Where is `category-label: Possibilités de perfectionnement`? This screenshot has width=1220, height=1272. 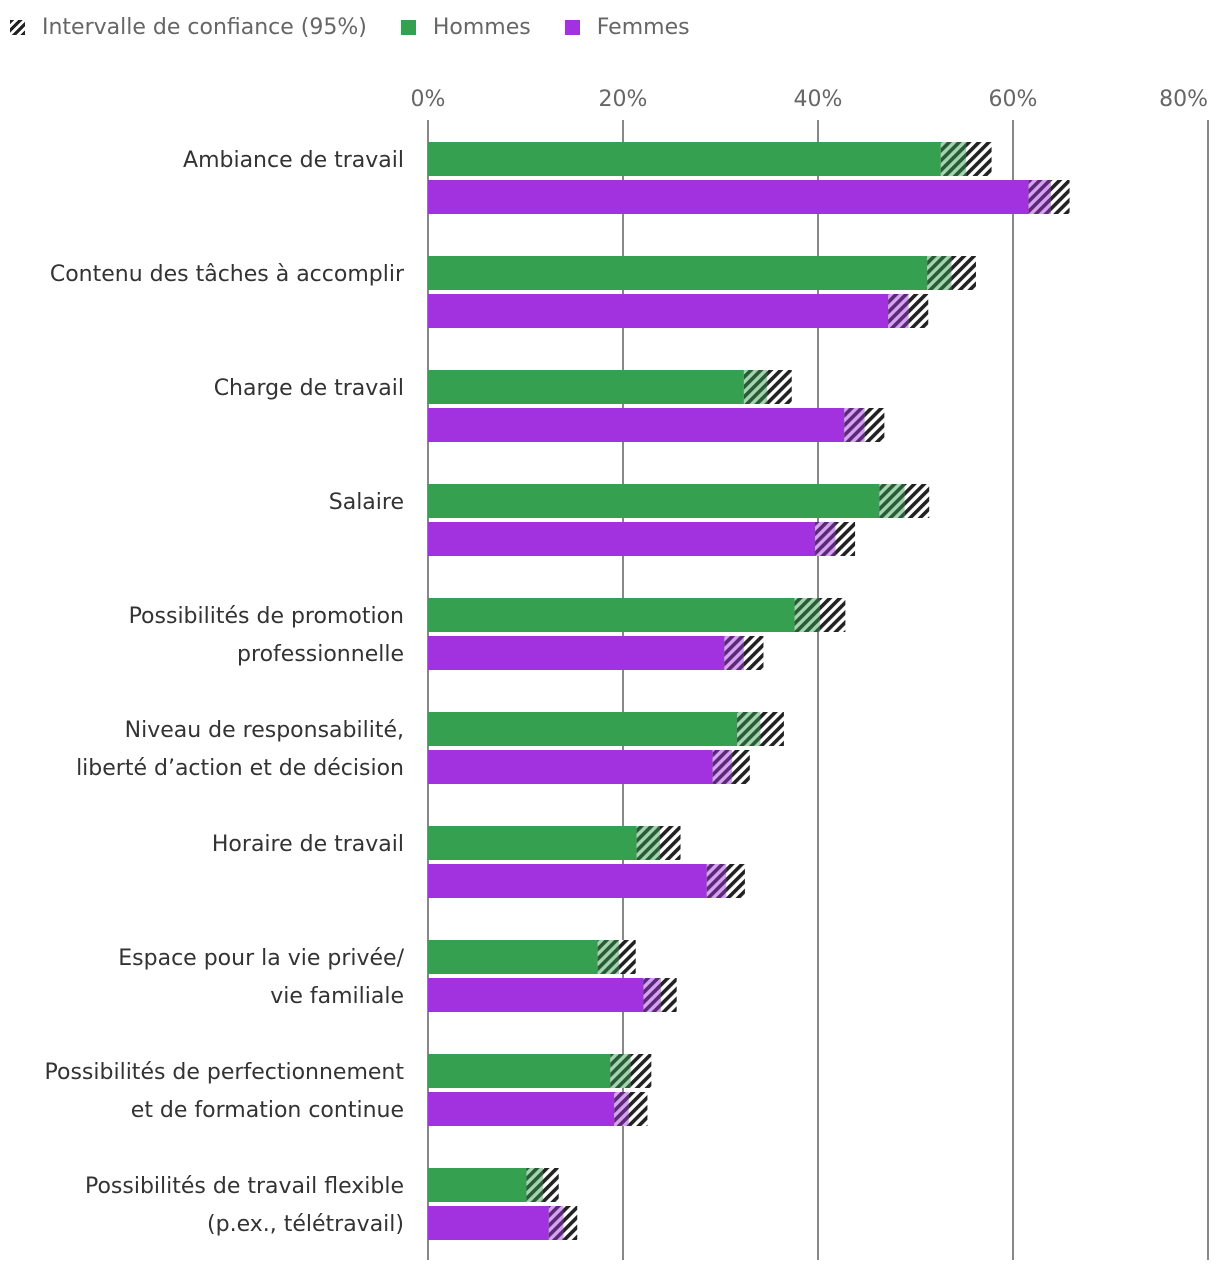
category-label: Possibilités de perfectionnement is located at coordinates (225, 1072).